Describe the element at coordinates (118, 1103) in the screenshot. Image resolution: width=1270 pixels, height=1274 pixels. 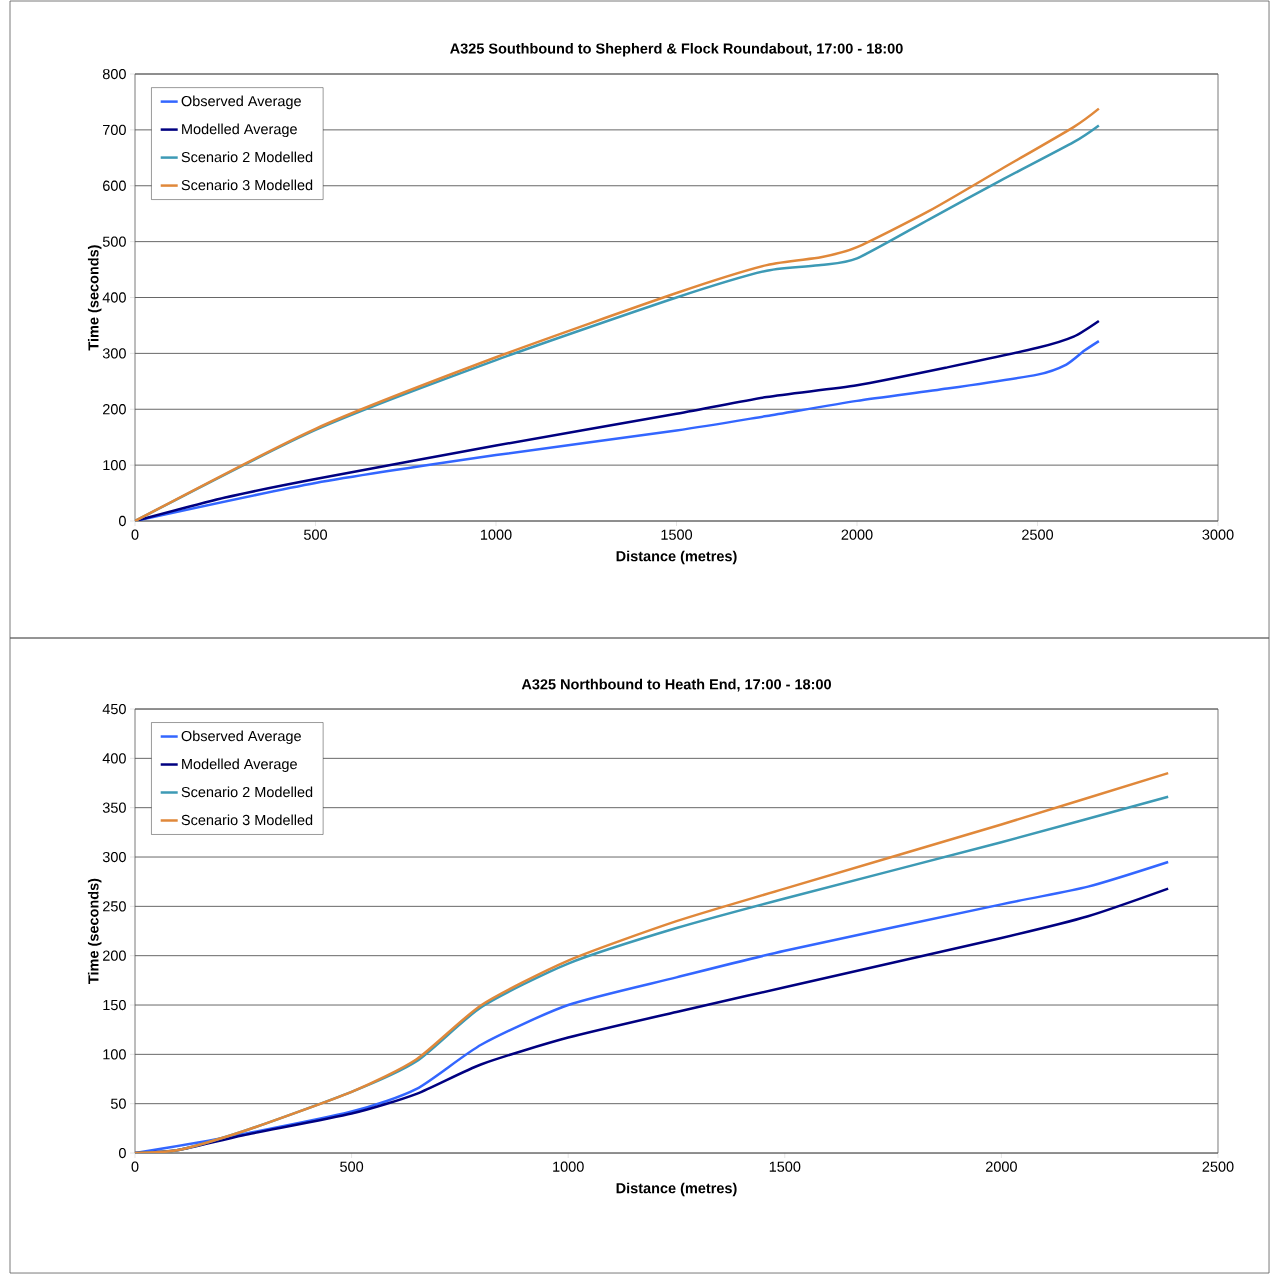
I see `y-tick-label: 50` at that location.